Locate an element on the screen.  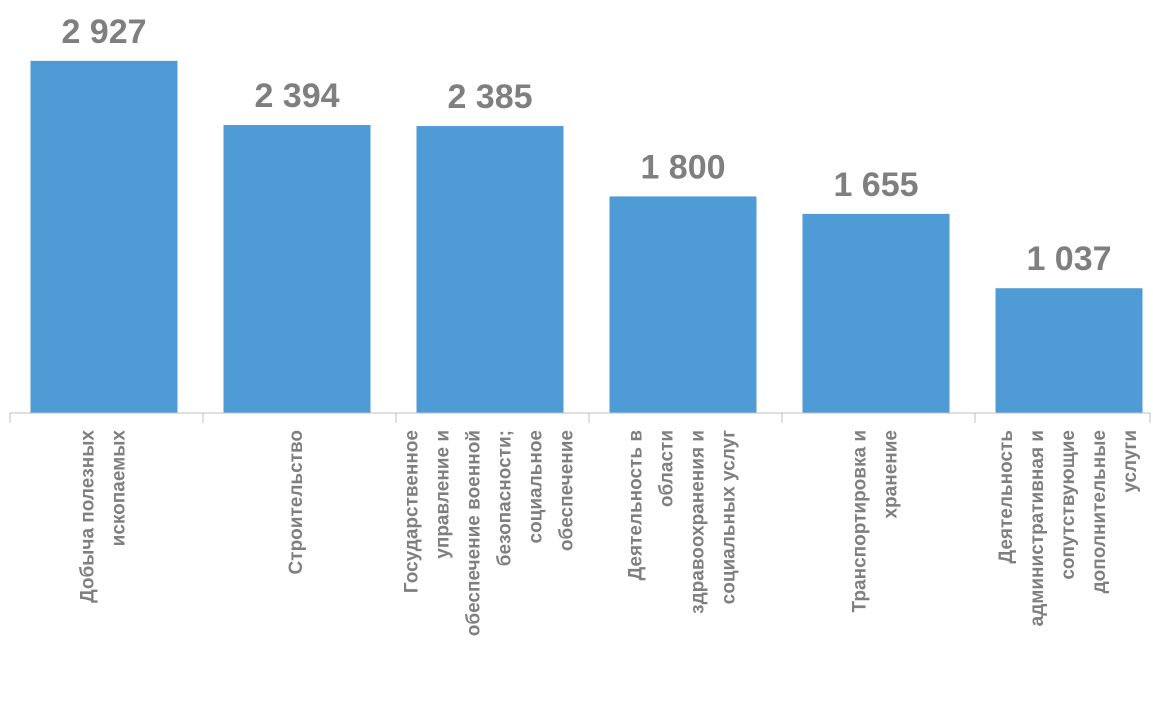
x-tick-label: области is located at coordinates (667, 468).